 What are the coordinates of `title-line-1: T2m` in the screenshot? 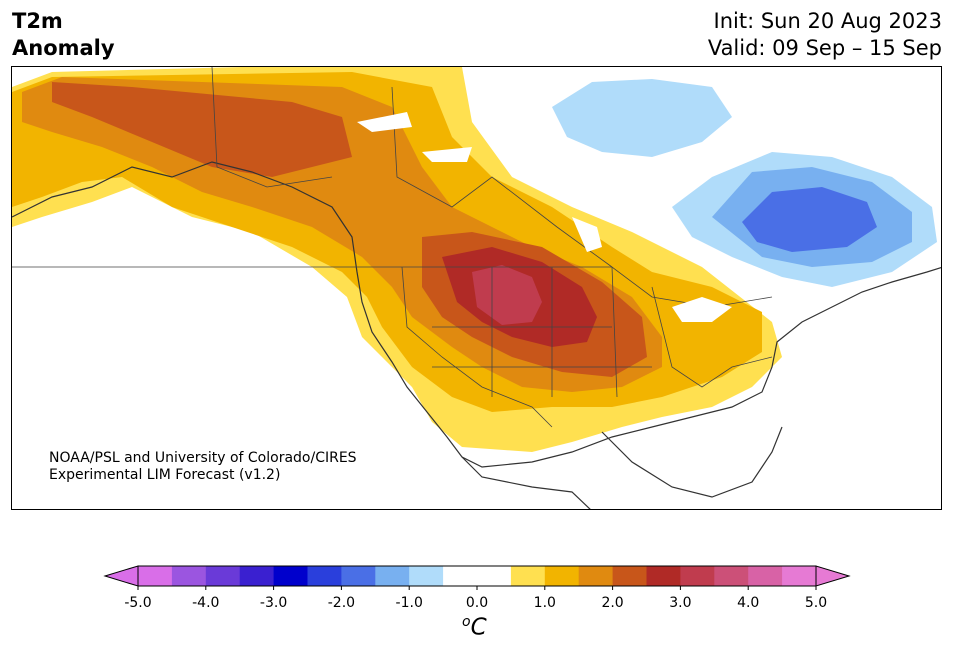 It's located at (37, 21).